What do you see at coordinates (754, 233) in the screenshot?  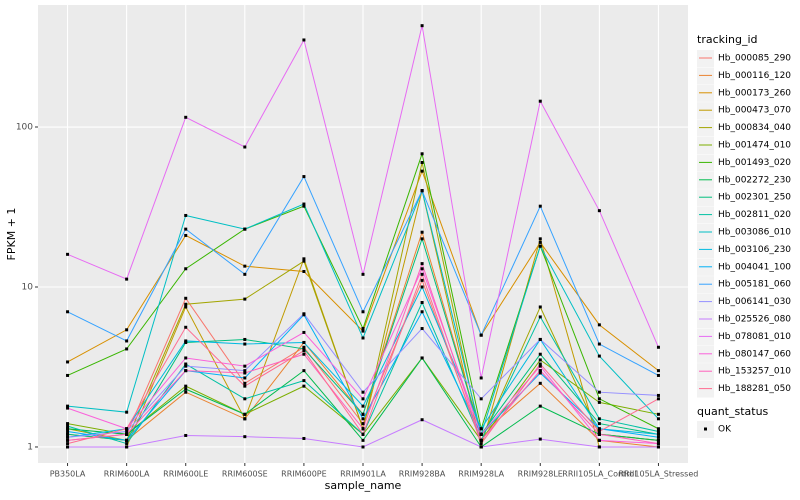 I see `legend-label: Hb_003086_010` at bounding box center [754, 233].